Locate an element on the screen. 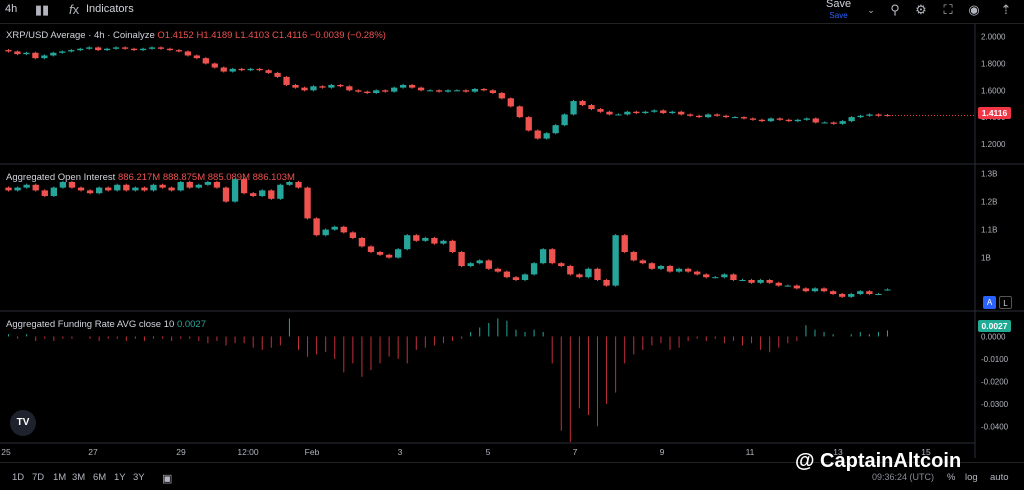  range-1d: 1D is located at coordinates (18, 477).